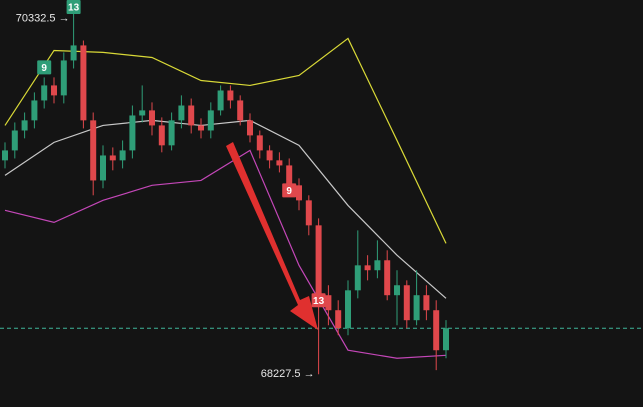 The width and height of the screenshot is (643, 407). Describe the element at coordinates (43, 18) in the screenshot. I see `price-label: 70332.5 →` at that location.